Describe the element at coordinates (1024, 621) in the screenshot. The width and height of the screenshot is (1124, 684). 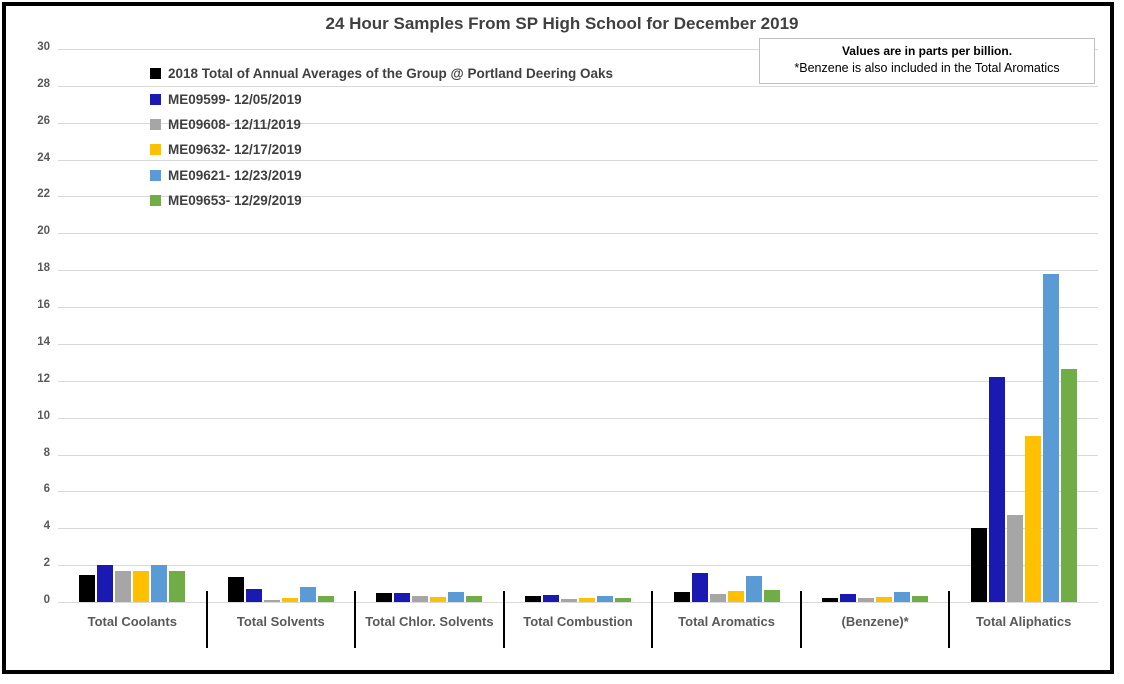
I see `x-axis-category-label: Total Aliphatics` at that location.